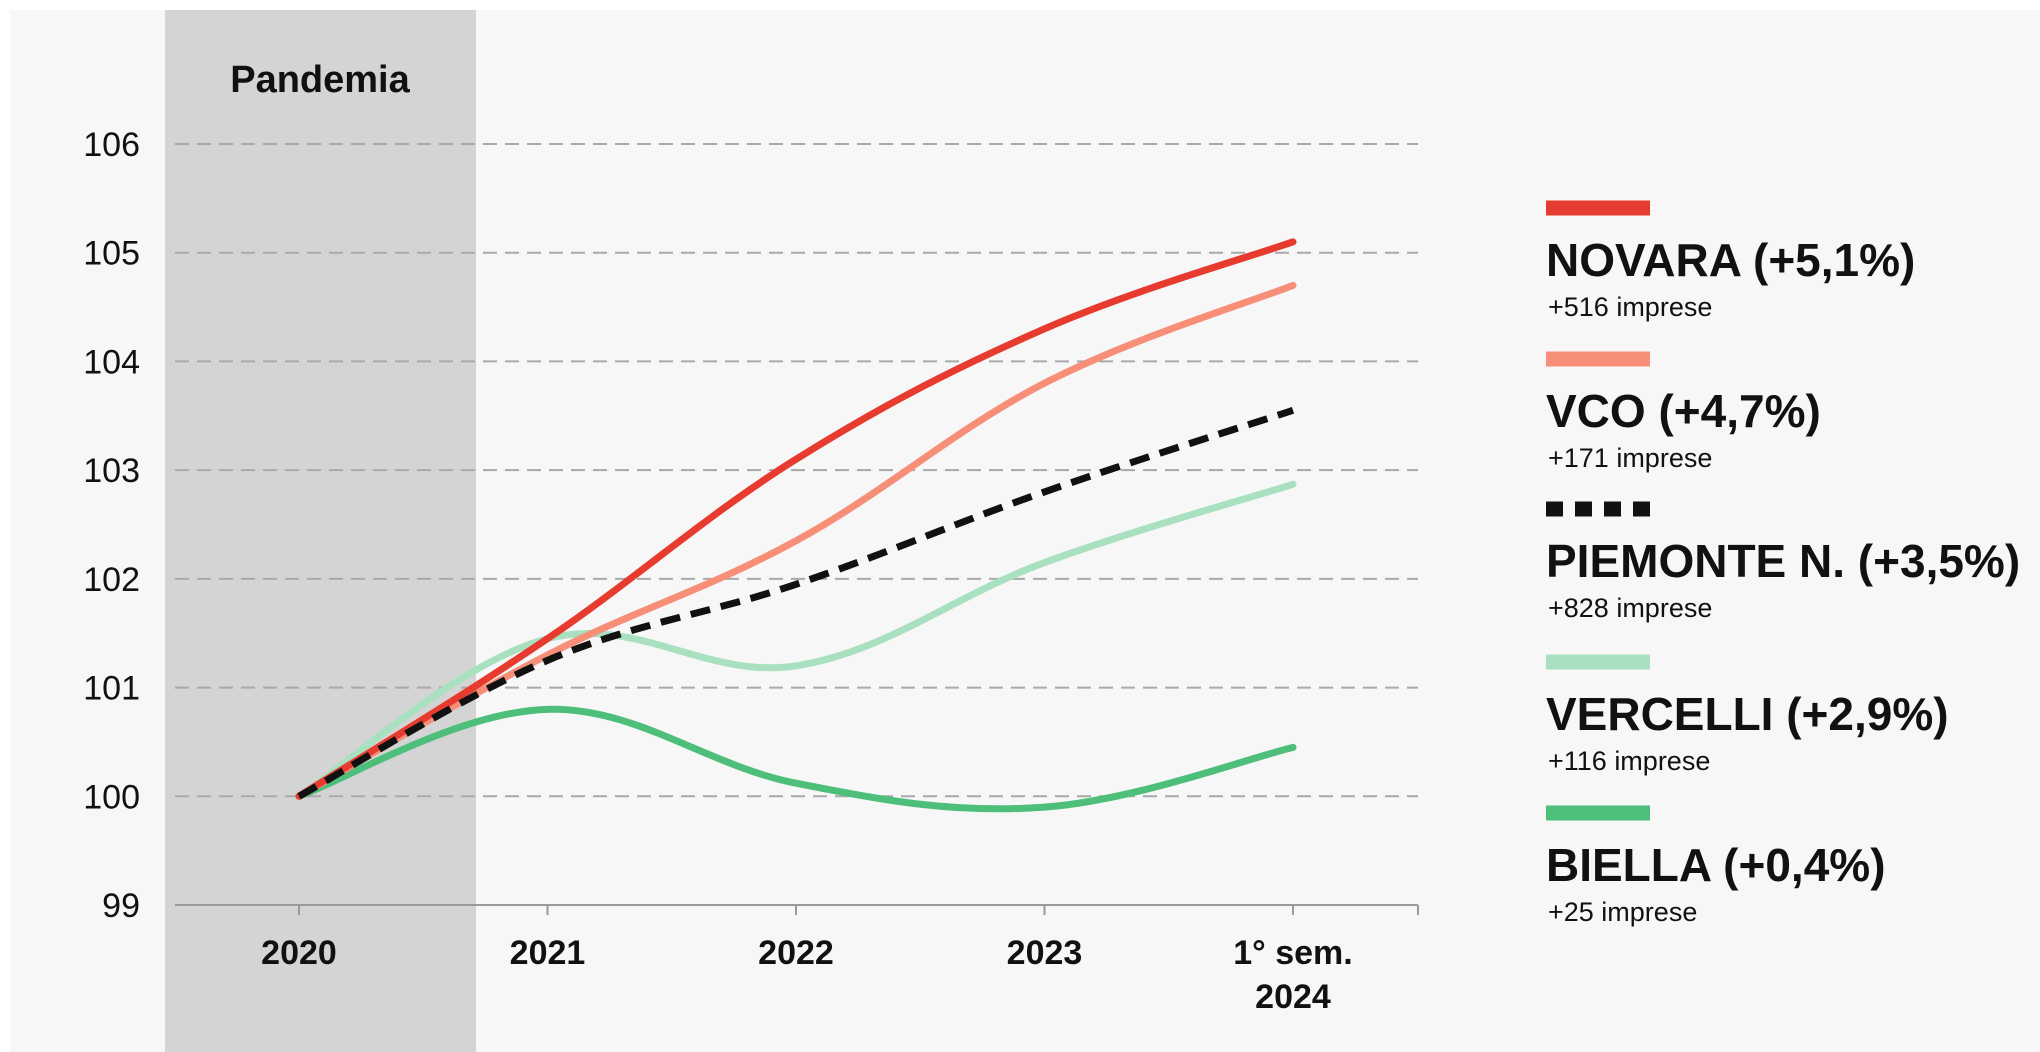  Describe the element at coordinates (121, 906) in the screenshot. I see `y-tick-label-99: 99` at that location.